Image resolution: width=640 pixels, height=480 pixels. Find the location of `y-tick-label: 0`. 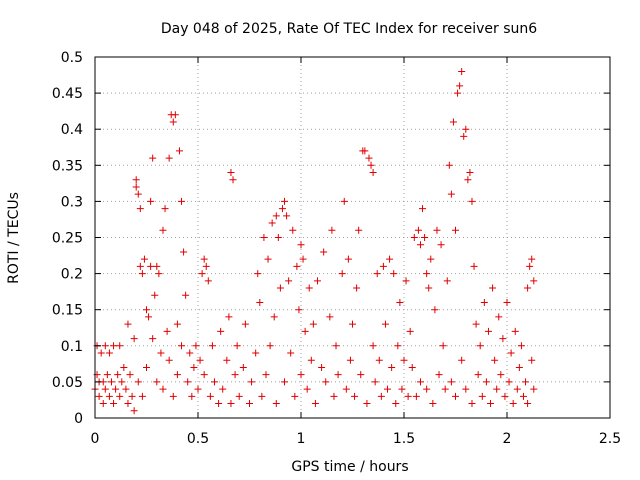

y-tick-label: 0 is located at coordinates (78, 419).